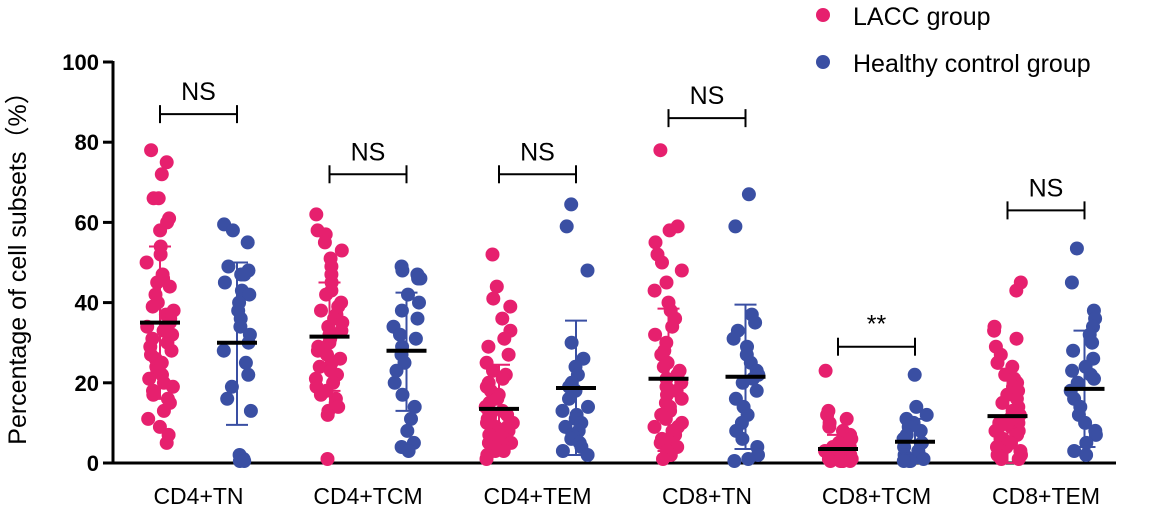 This screenshot has width=1156, height=513. What do you see at coordinates (87, 303) in the screenshot?
I see `y-tick-label: 40` at bounding box center [87, 303].